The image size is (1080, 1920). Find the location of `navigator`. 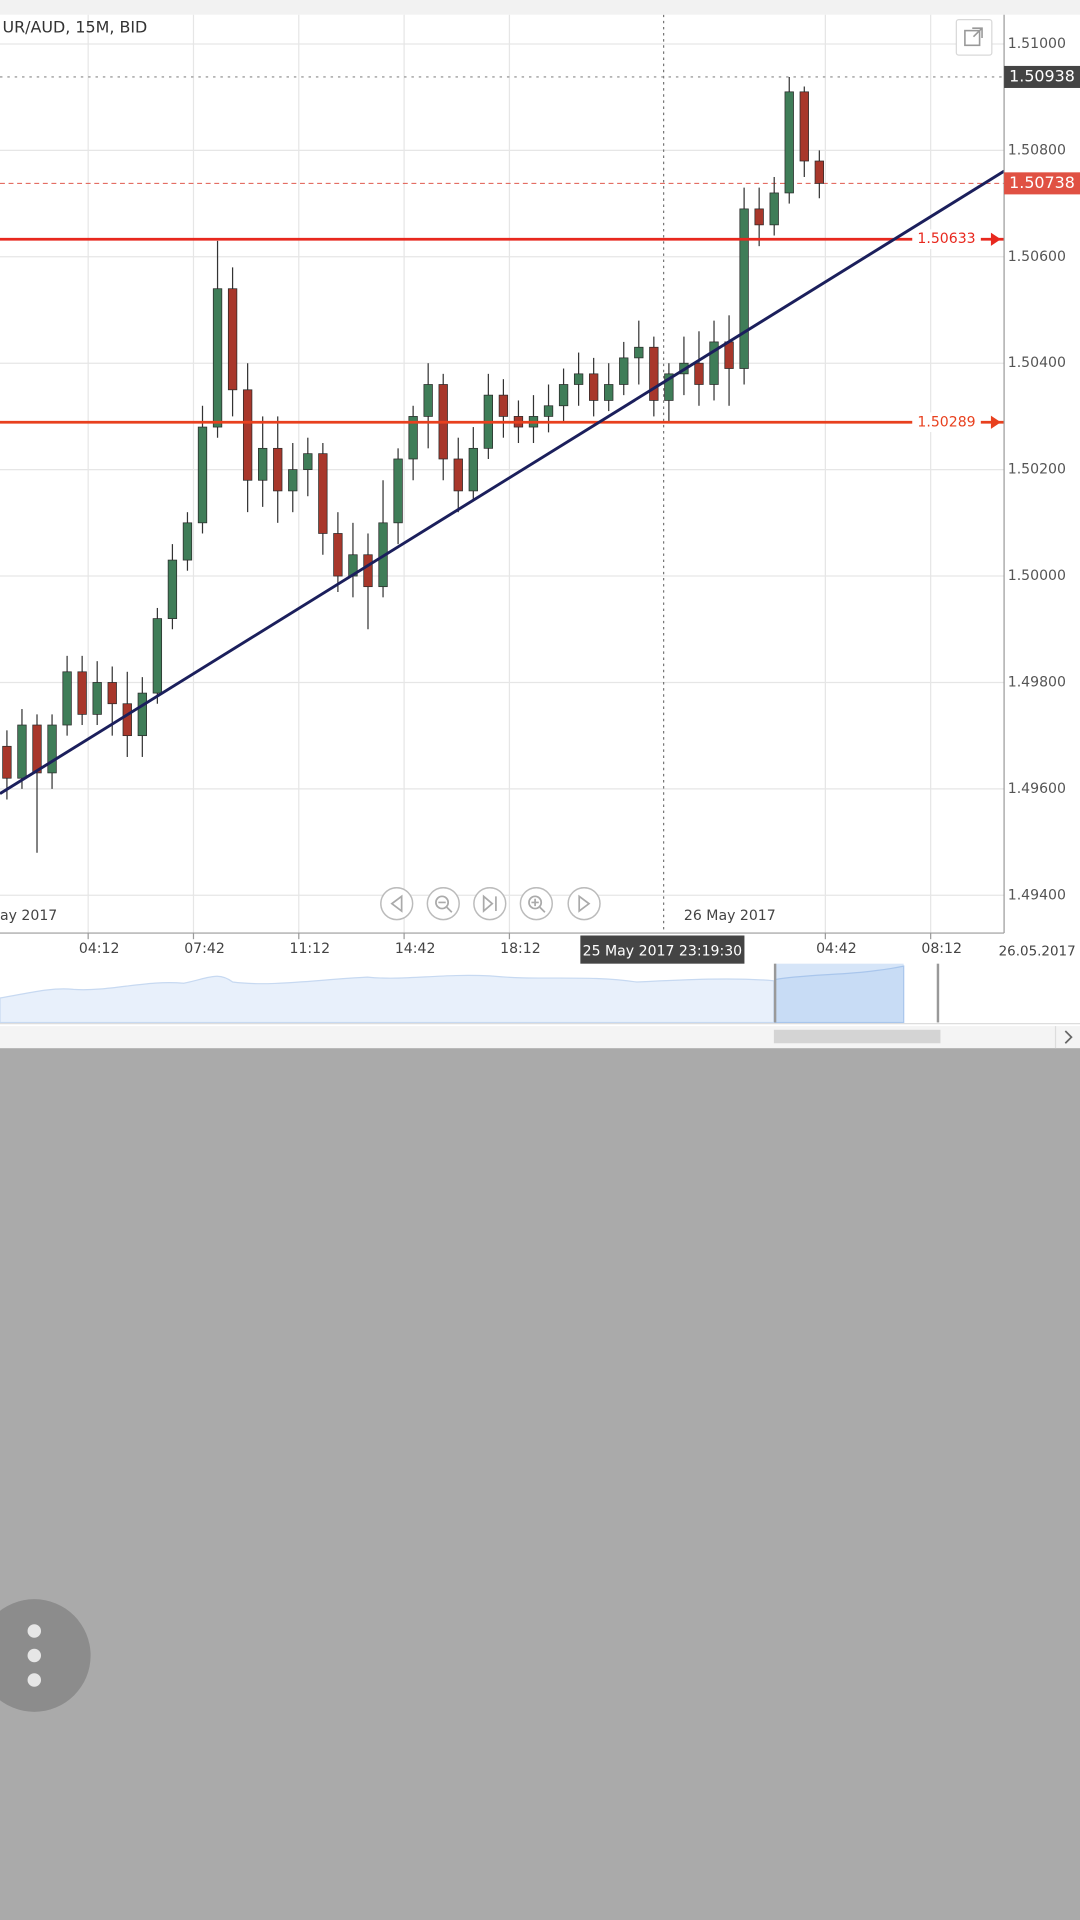

navigator is located at coordinates (540, 994).